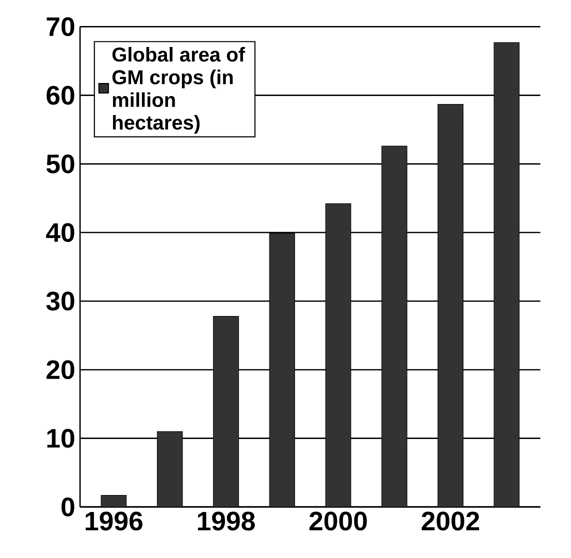  Describe the element at coordinates (60, 438) in the screenshot. I see `y-tick-label: 10` at that location.